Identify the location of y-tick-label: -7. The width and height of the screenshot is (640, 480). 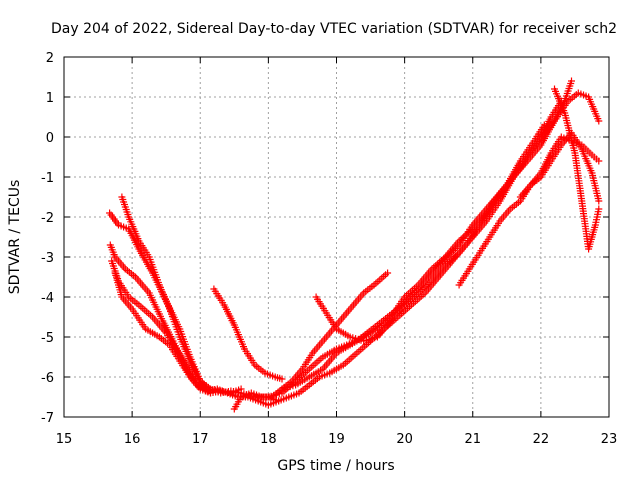
(47, 418).